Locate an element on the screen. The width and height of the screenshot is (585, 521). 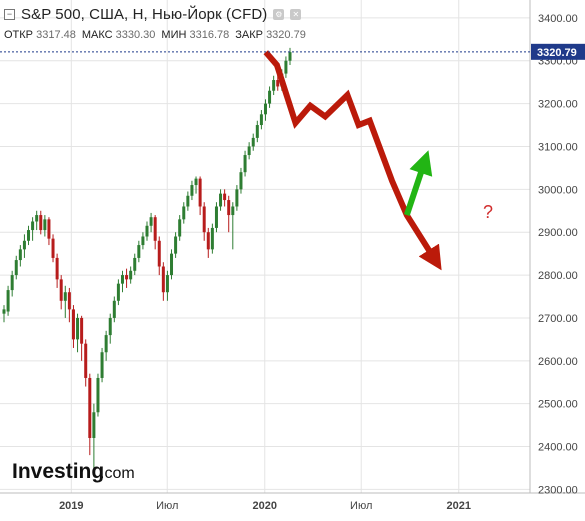
x-tick-label: 2020 is located at coordinates (265, 506).